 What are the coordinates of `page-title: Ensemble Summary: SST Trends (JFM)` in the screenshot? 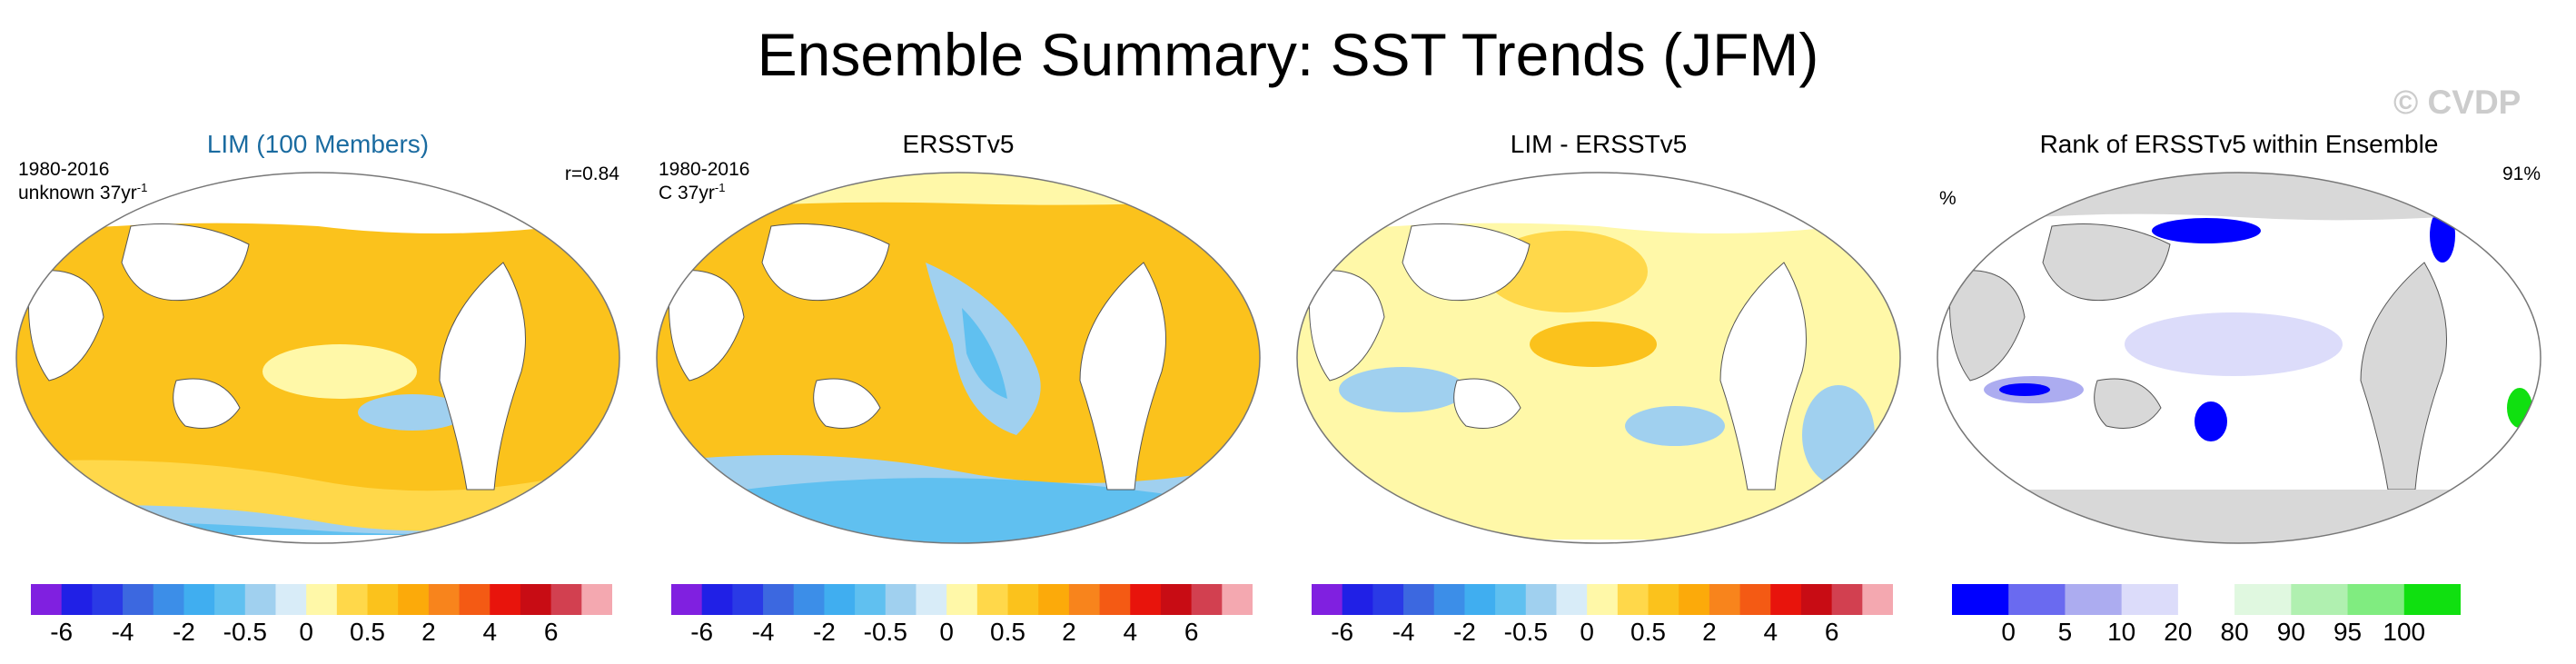 It's located at (1288, 54).